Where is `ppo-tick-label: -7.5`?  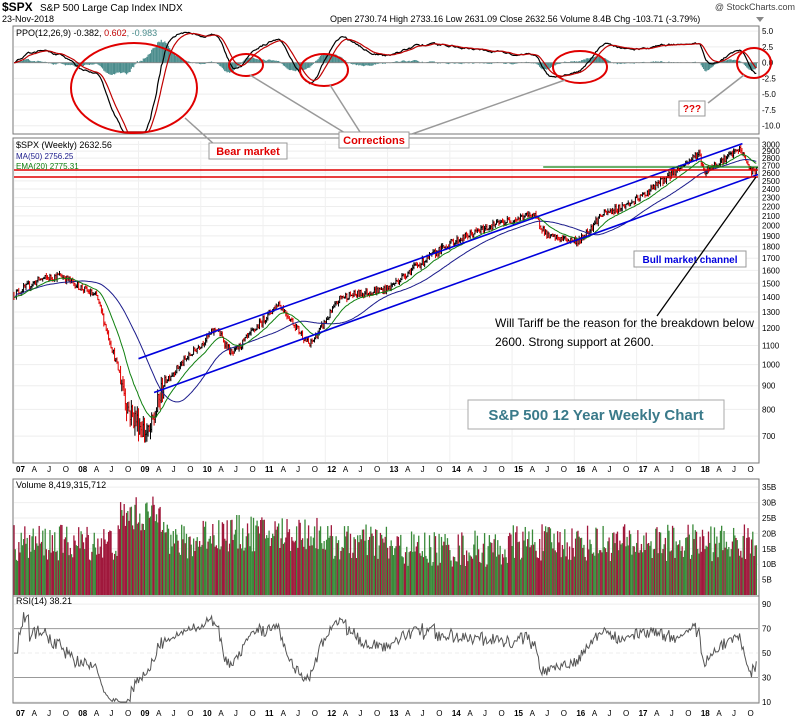
ppo-tick-label: -7.5 is located at coordinates (769, 110).